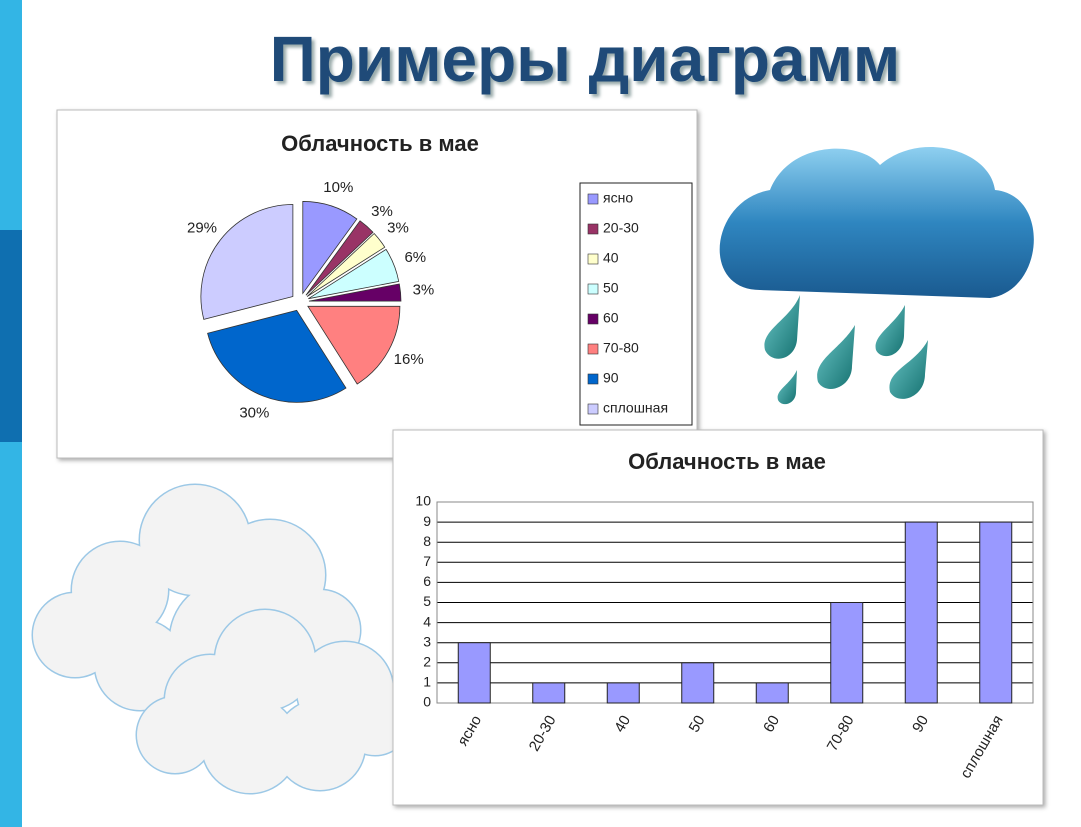 The image size is (1081, 827). Describe the element at coordinates (427, 541) in the screenshot. I see `y-tick-label: 8` at that location.